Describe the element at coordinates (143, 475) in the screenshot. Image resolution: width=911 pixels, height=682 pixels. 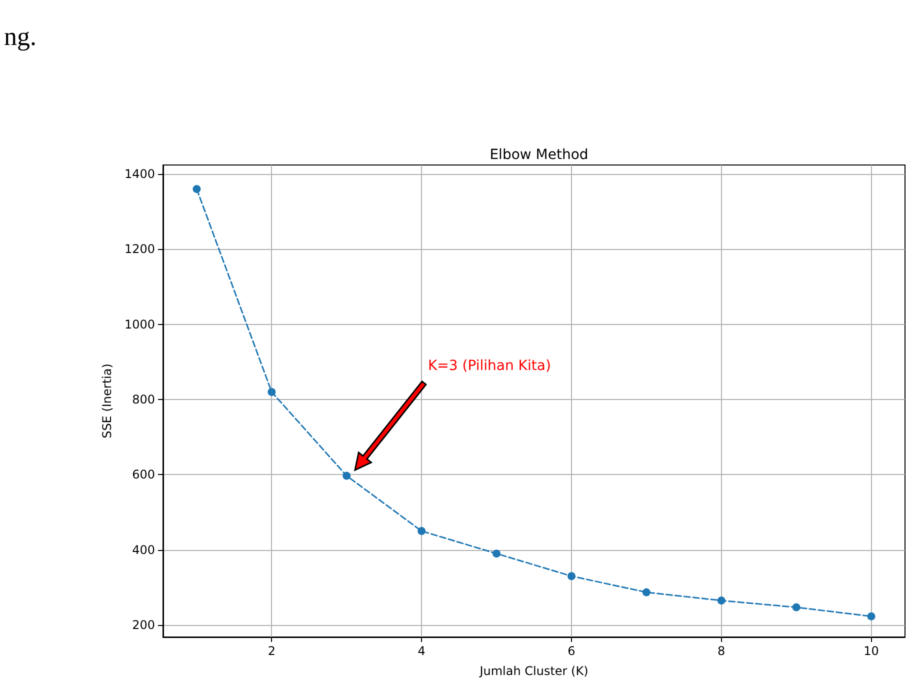
I see `y-tick-label: 600` at that location.